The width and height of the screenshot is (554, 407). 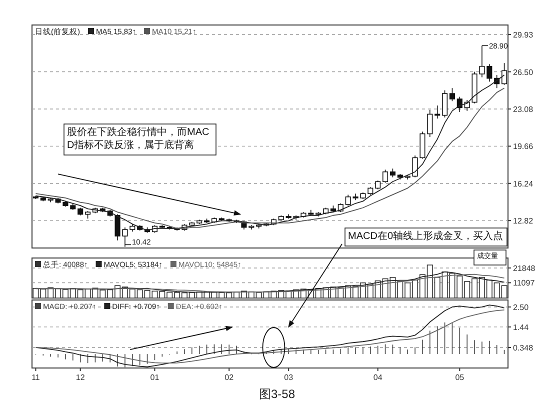 What do you see at coordinates (229, 377) in the screenshot?
I see `x-tick-label: 02` at bounding box center [229, 377].